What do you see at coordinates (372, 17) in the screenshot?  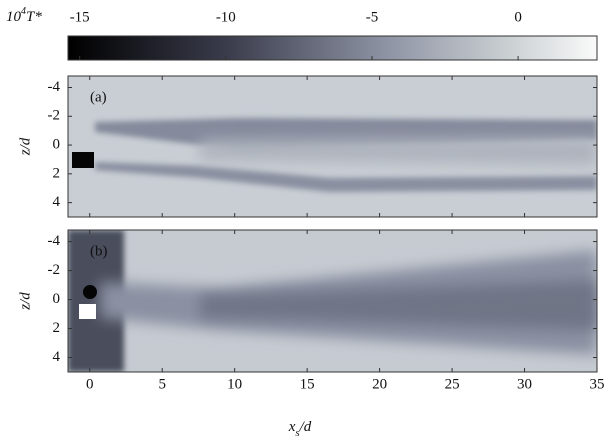 I see `colorbar-tick-label: -5` at bounding box center [372, 17].